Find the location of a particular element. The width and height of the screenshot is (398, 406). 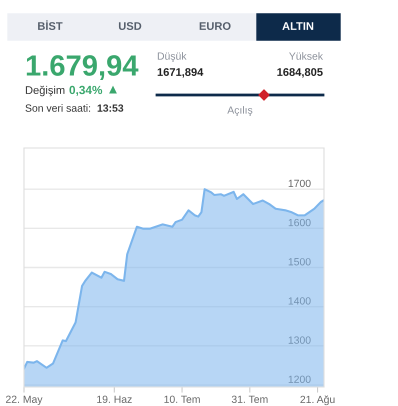

x-tick-label: 10. Tem is located at coordinates (182, 399).